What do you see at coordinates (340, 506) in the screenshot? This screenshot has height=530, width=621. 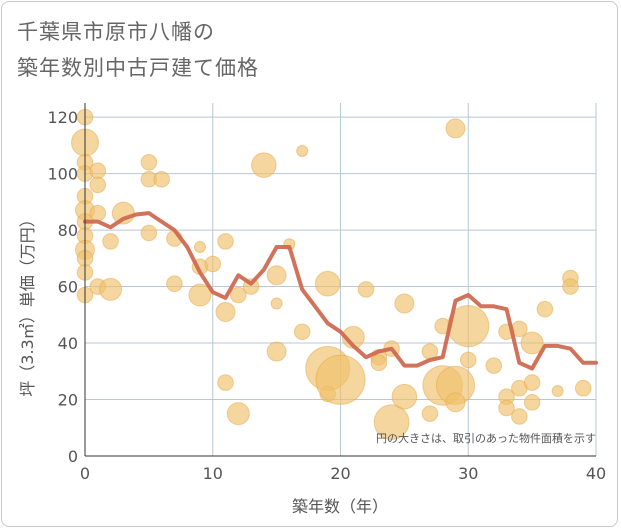 I see `x-axis-label: 築年数（年）` at bounding box center [340, 506].